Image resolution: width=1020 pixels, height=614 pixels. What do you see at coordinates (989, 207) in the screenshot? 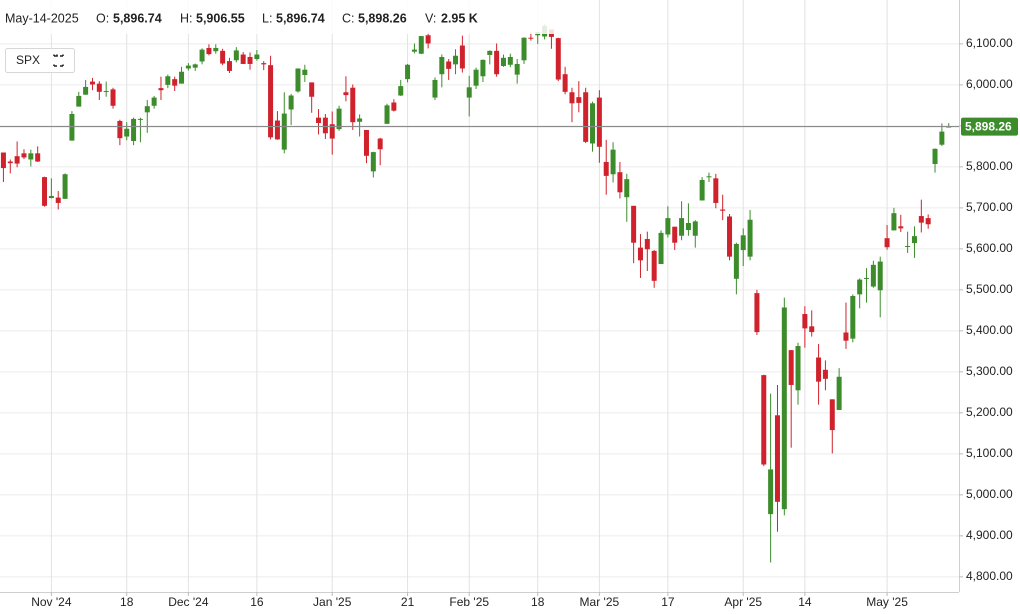
I see `y-tick-label: 5,700.00` at bounding box center [989, 207].